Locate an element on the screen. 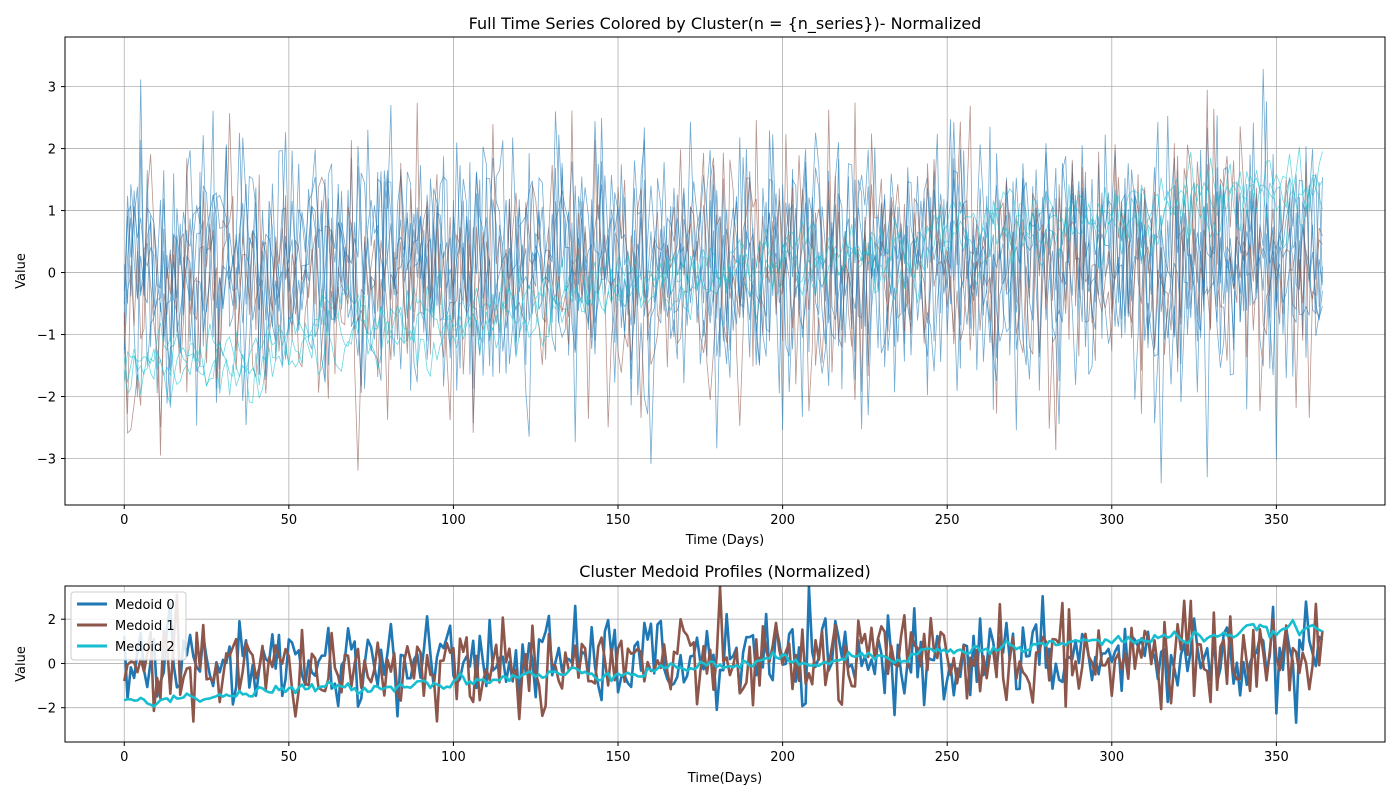  bottom-x-tick-label: 300 is located at coordinates (1111, 757).